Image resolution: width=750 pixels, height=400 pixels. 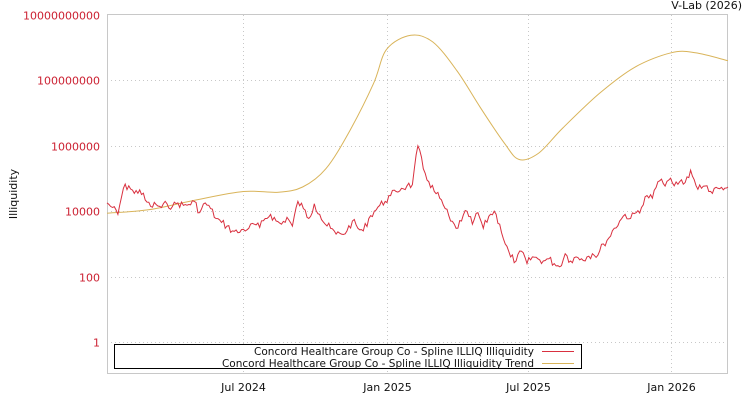 I want to click on y-tick-label: 10000, so click(x=82, y=212).